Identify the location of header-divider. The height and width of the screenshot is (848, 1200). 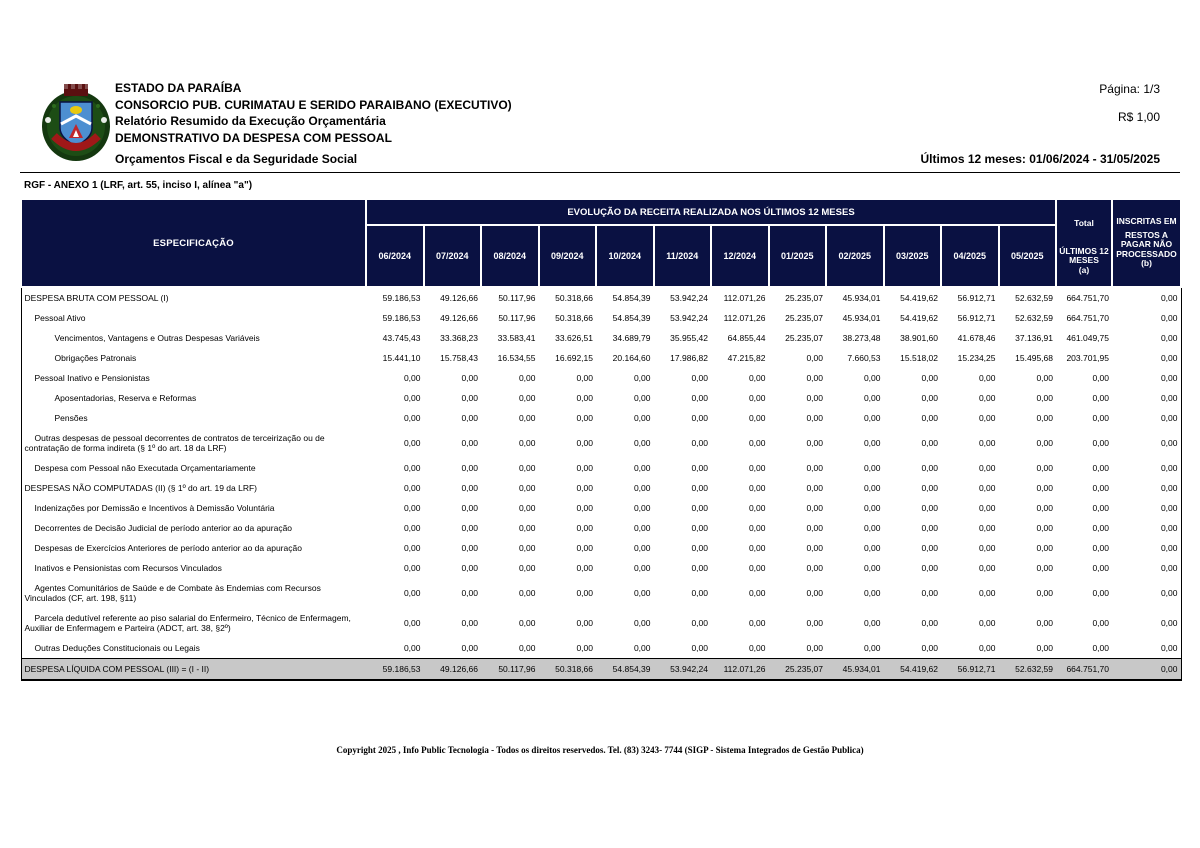
(600, 172).